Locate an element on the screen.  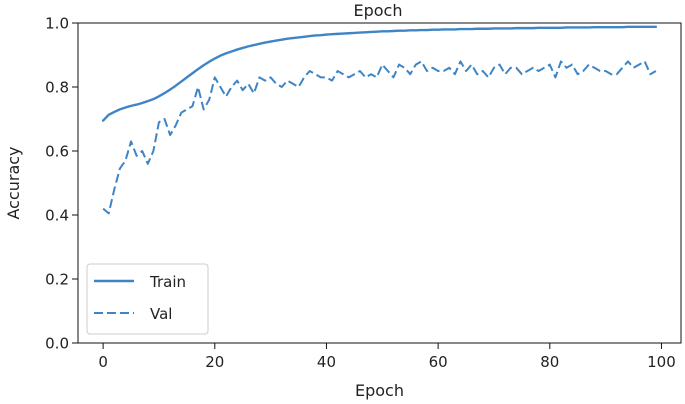
y-tick-label: 0.4 is located at coordinates (57, 216).